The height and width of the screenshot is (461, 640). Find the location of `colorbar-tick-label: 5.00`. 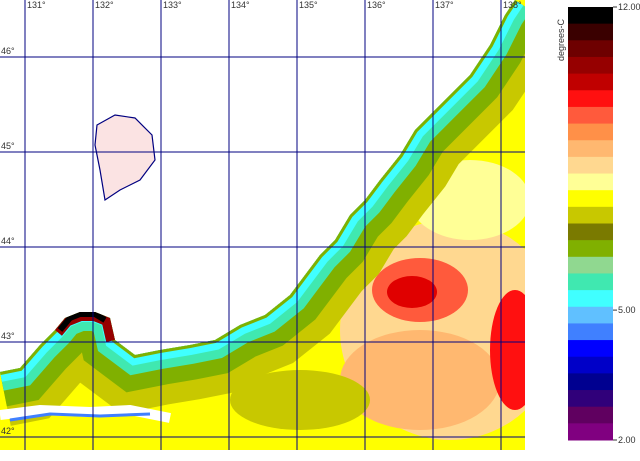

colorbar-tick-label: 5.00 is located at coordinates (627, 310).